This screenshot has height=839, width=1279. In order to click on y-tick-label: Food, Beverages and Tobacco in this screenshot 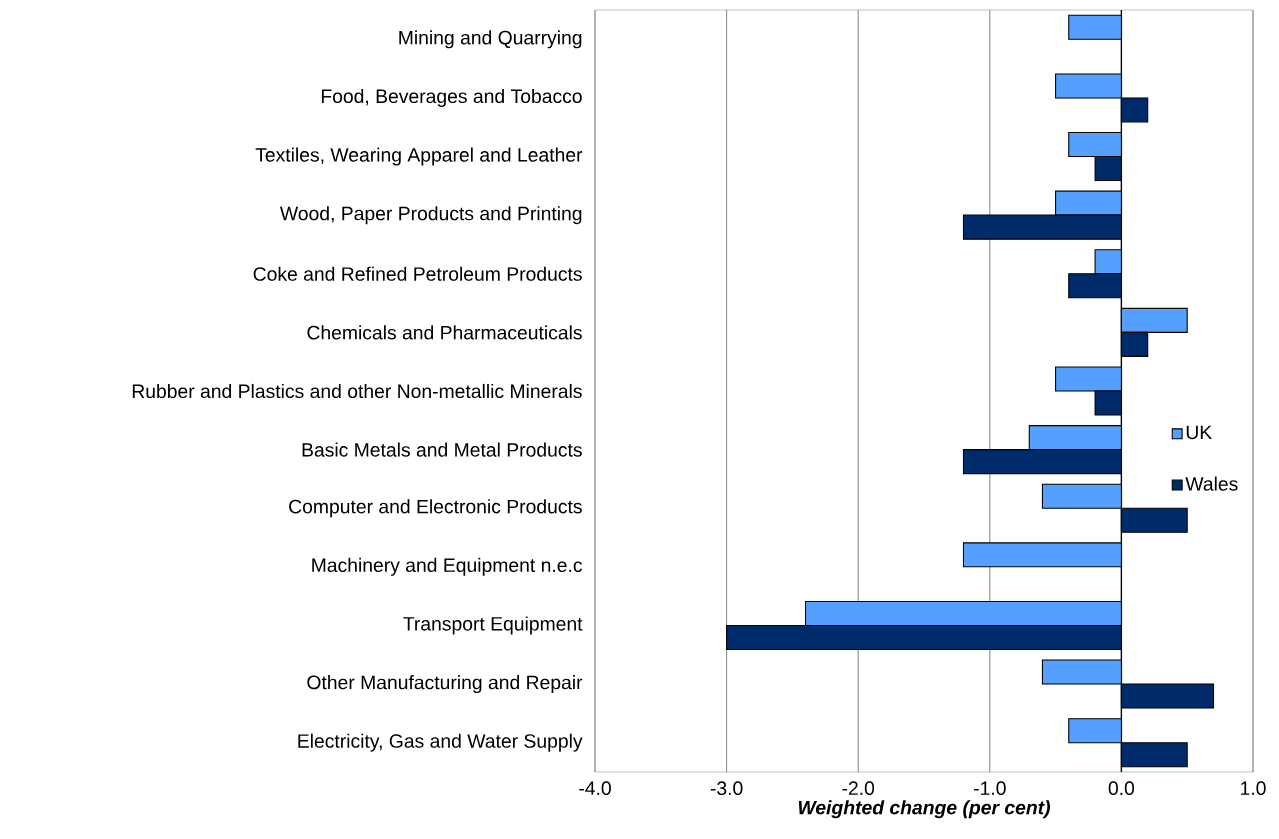, I will do `click(451, 97)`.